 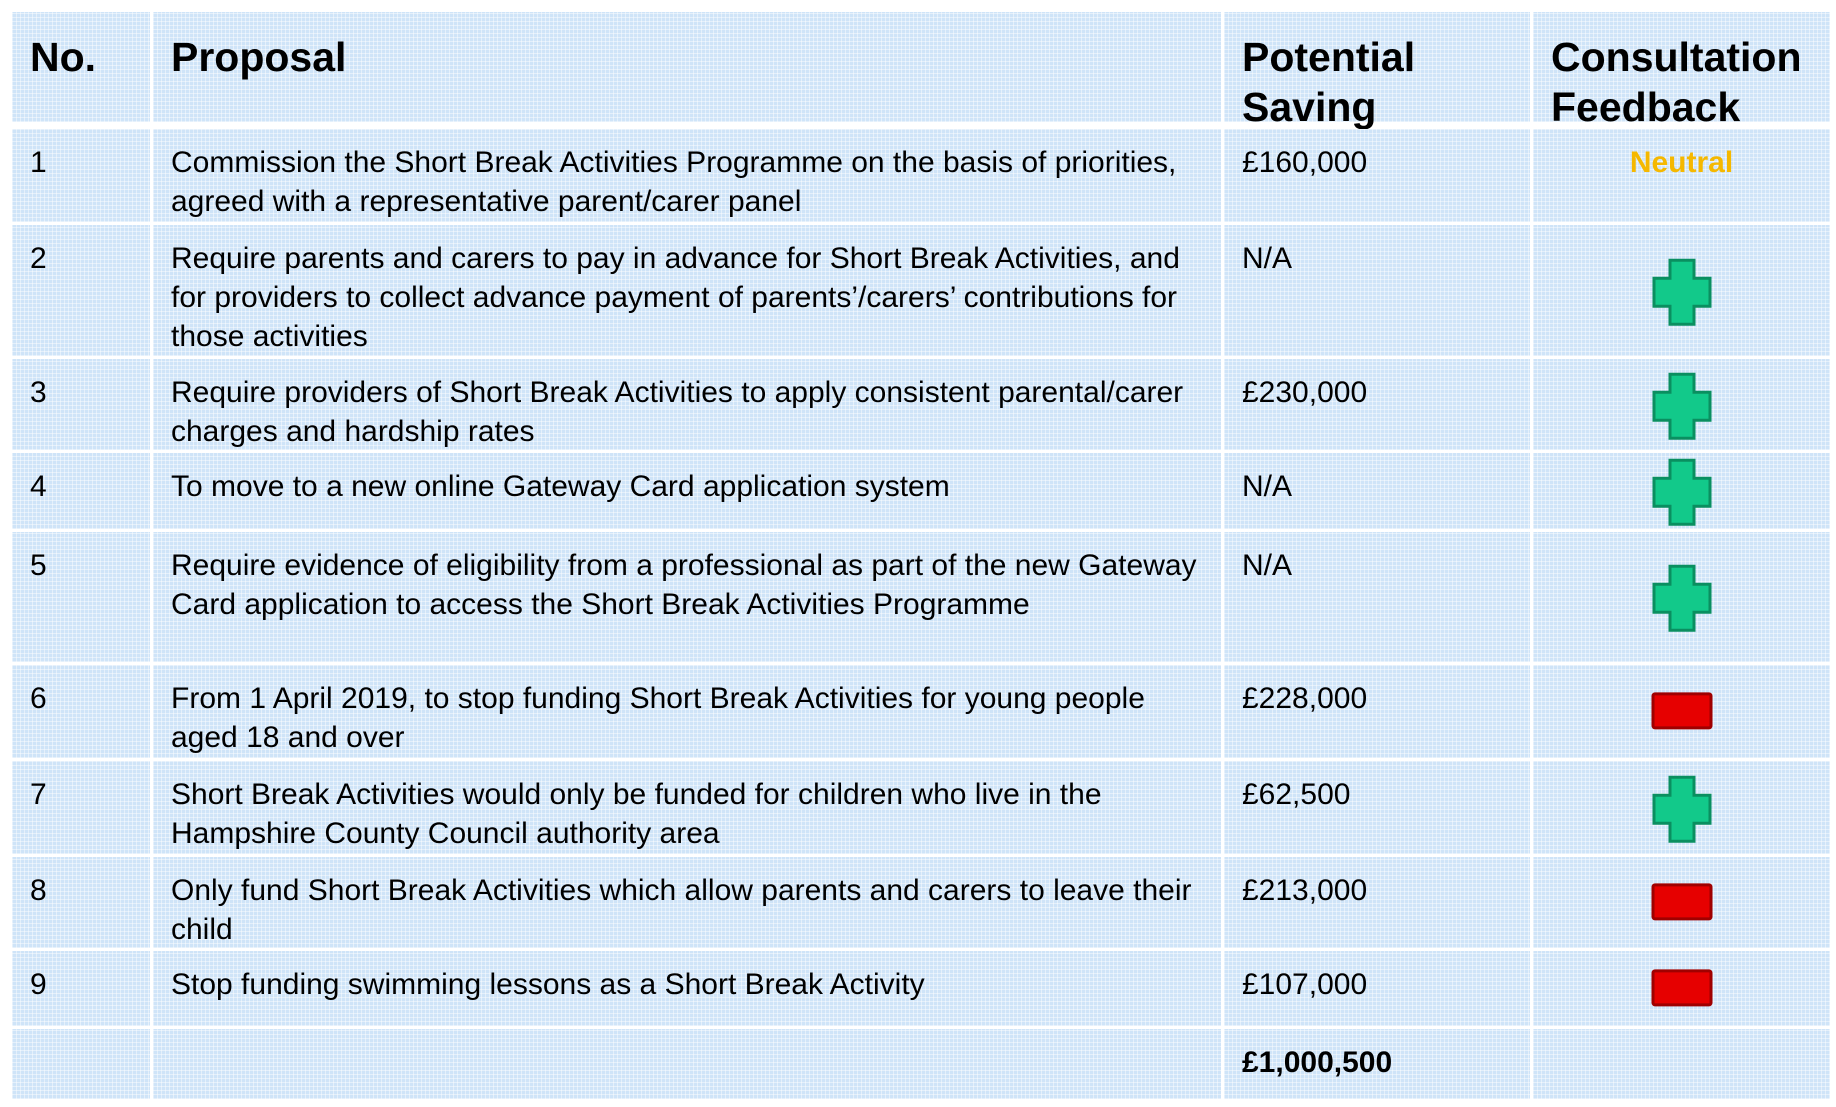 What do you see at coordinates (81, 67) in the screenshot?
I see `header-cell: No.` at bounding box center [81, 67].